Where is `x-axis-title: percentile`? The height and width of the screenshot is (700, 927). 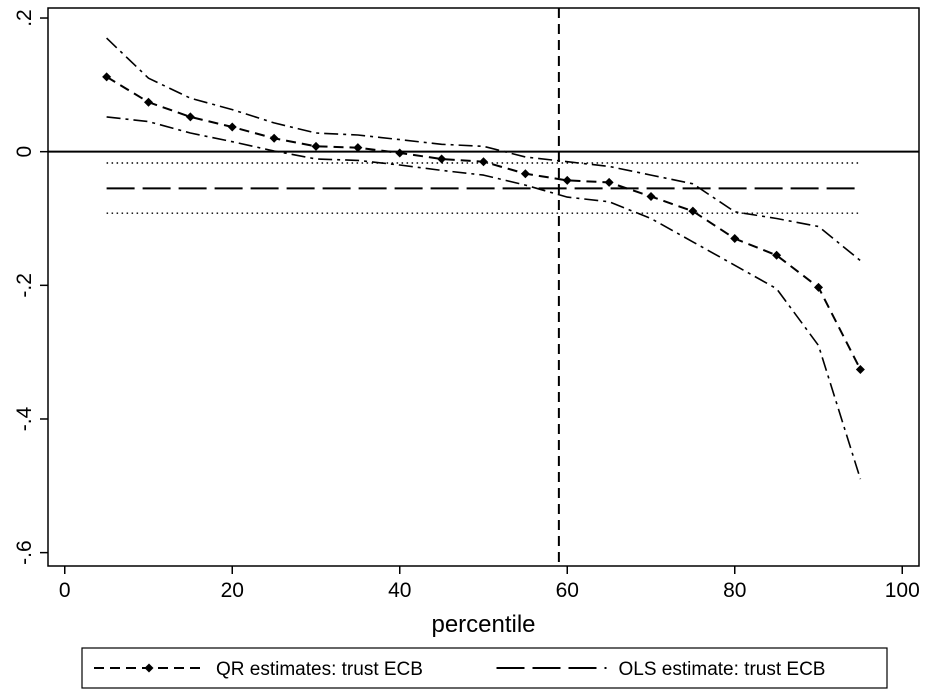
x-axis-title: percentile is located at coordinates (483, 624).